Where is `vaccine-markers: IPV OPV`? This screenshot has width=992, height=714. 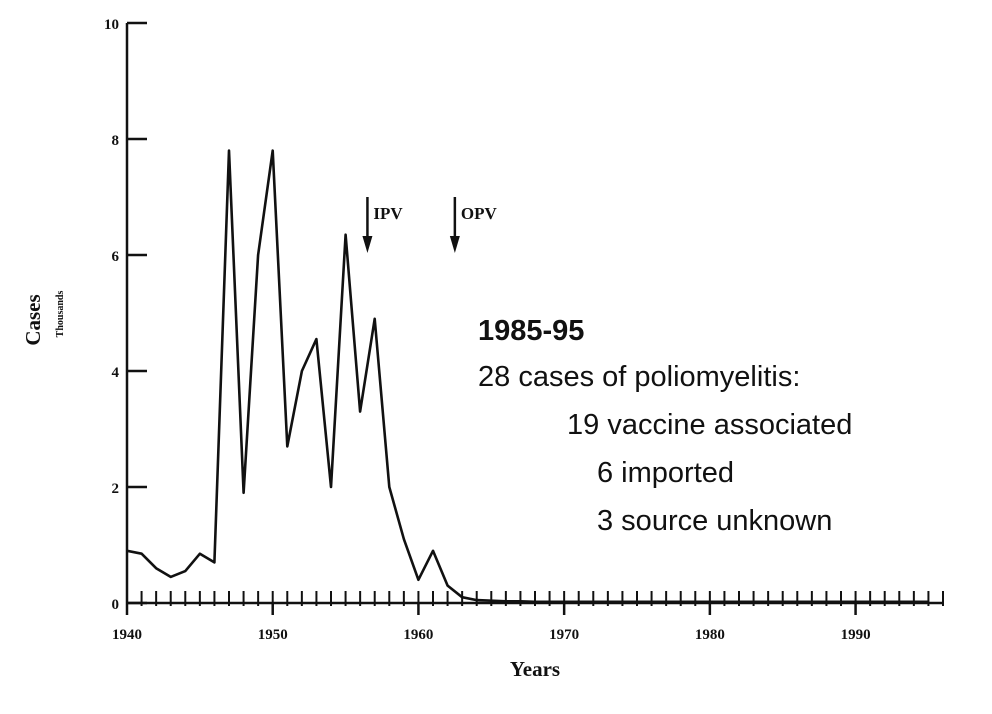
vaccine-markers: IPV OPV is located at coordinates (429, 225).